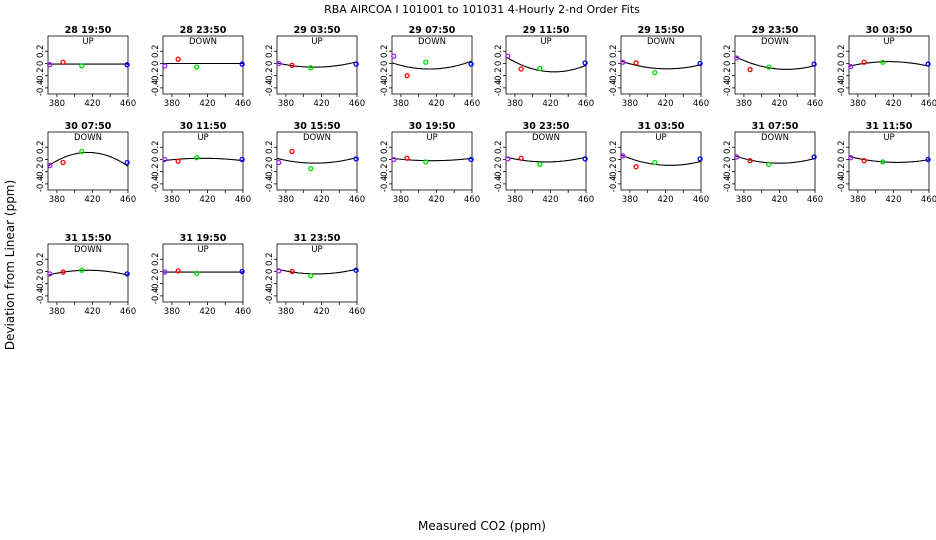 Image resolution: width=936 pixels, height=540 pixels. I want to click on panel-title: 30 07:50, so click(88, 126).